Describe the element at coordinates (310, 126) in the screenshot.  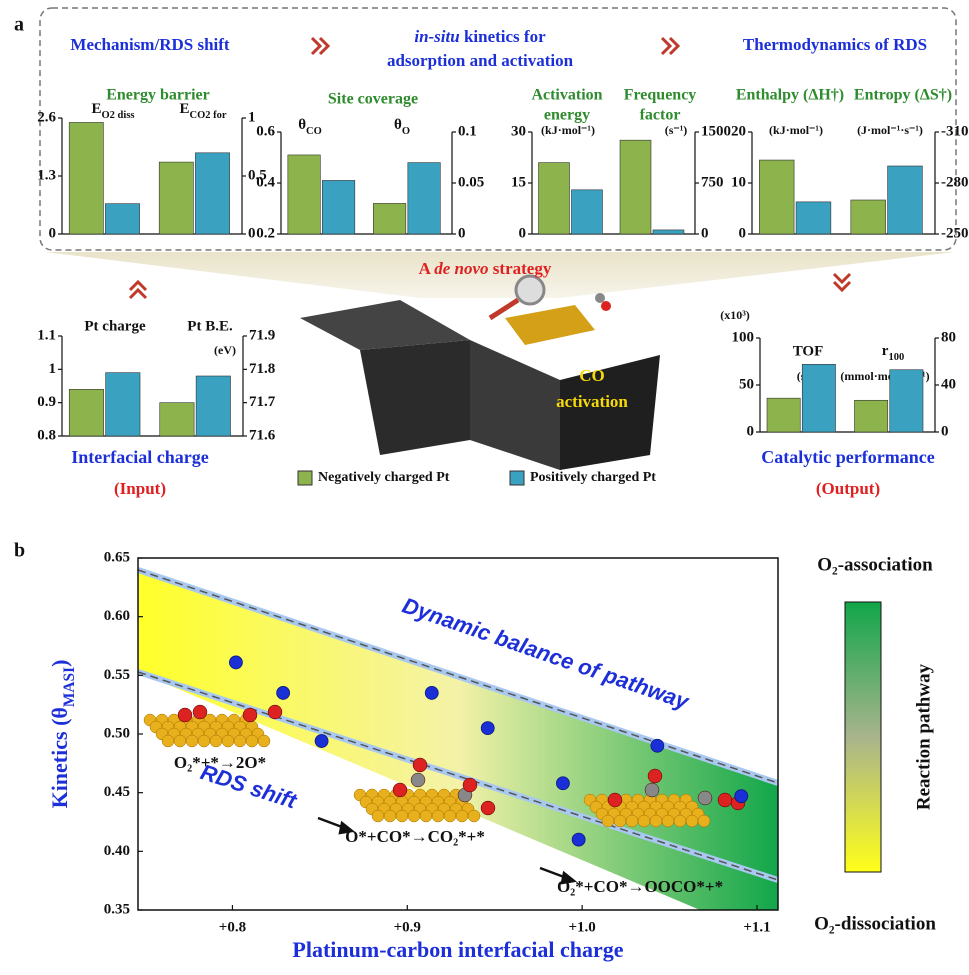
I see `chart-title: θCO` at that location.